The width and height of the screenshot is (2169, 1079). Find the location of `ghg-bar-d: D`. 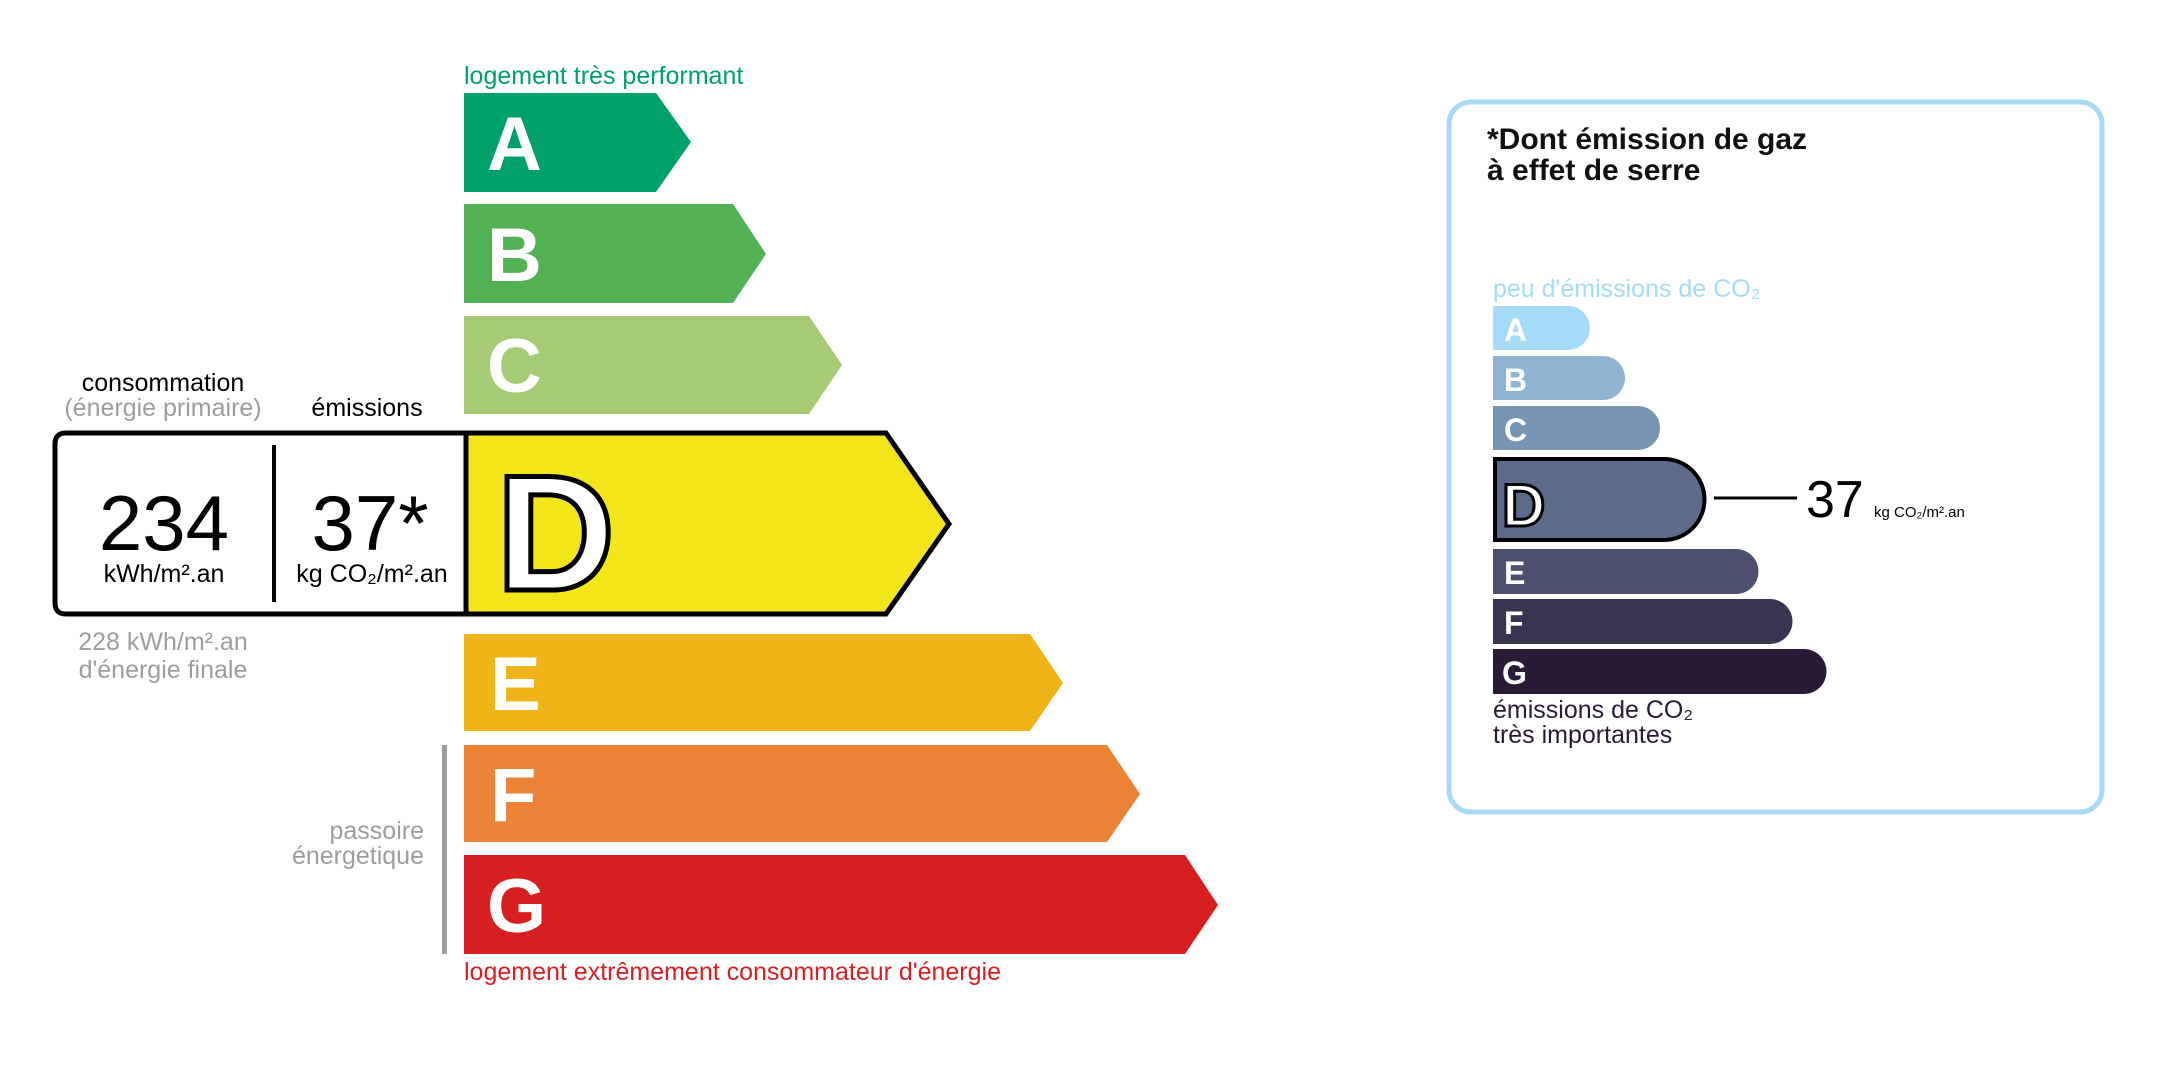

ghg-bar-d: D is located at coordinates (1600, 499).